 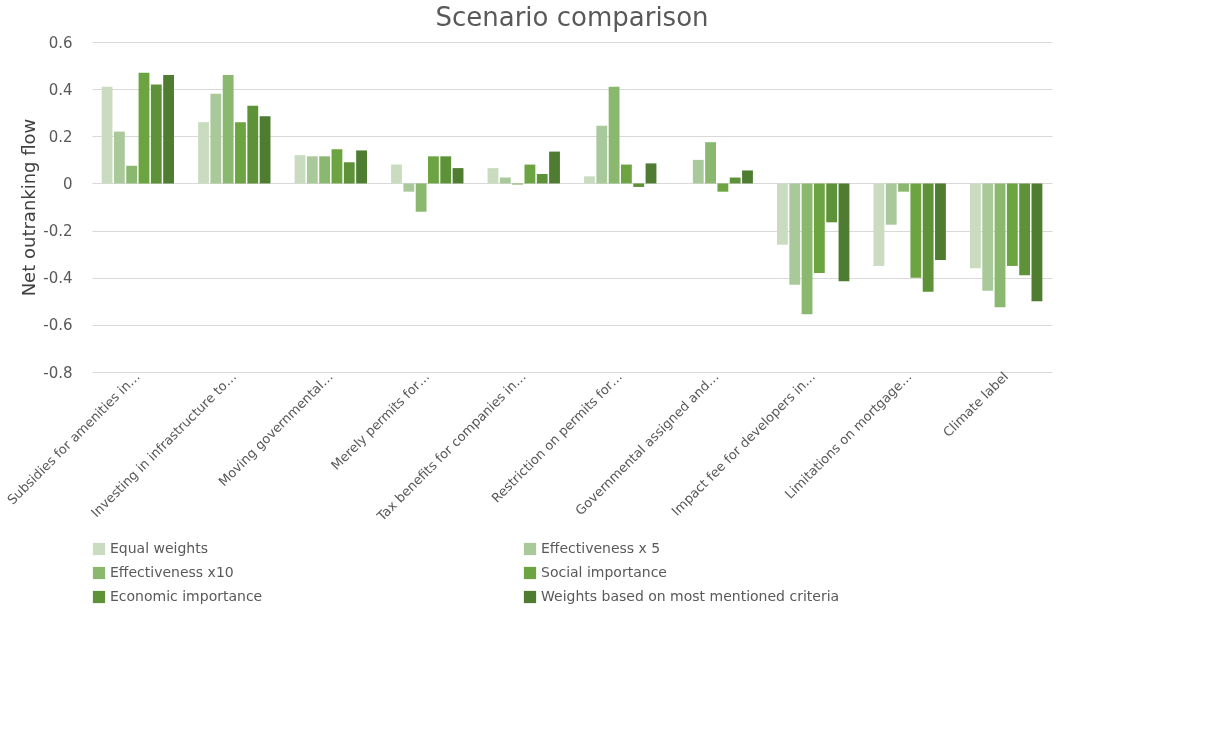 I want to click on y-tick-label: 0.4, so click(x=60, y=89).